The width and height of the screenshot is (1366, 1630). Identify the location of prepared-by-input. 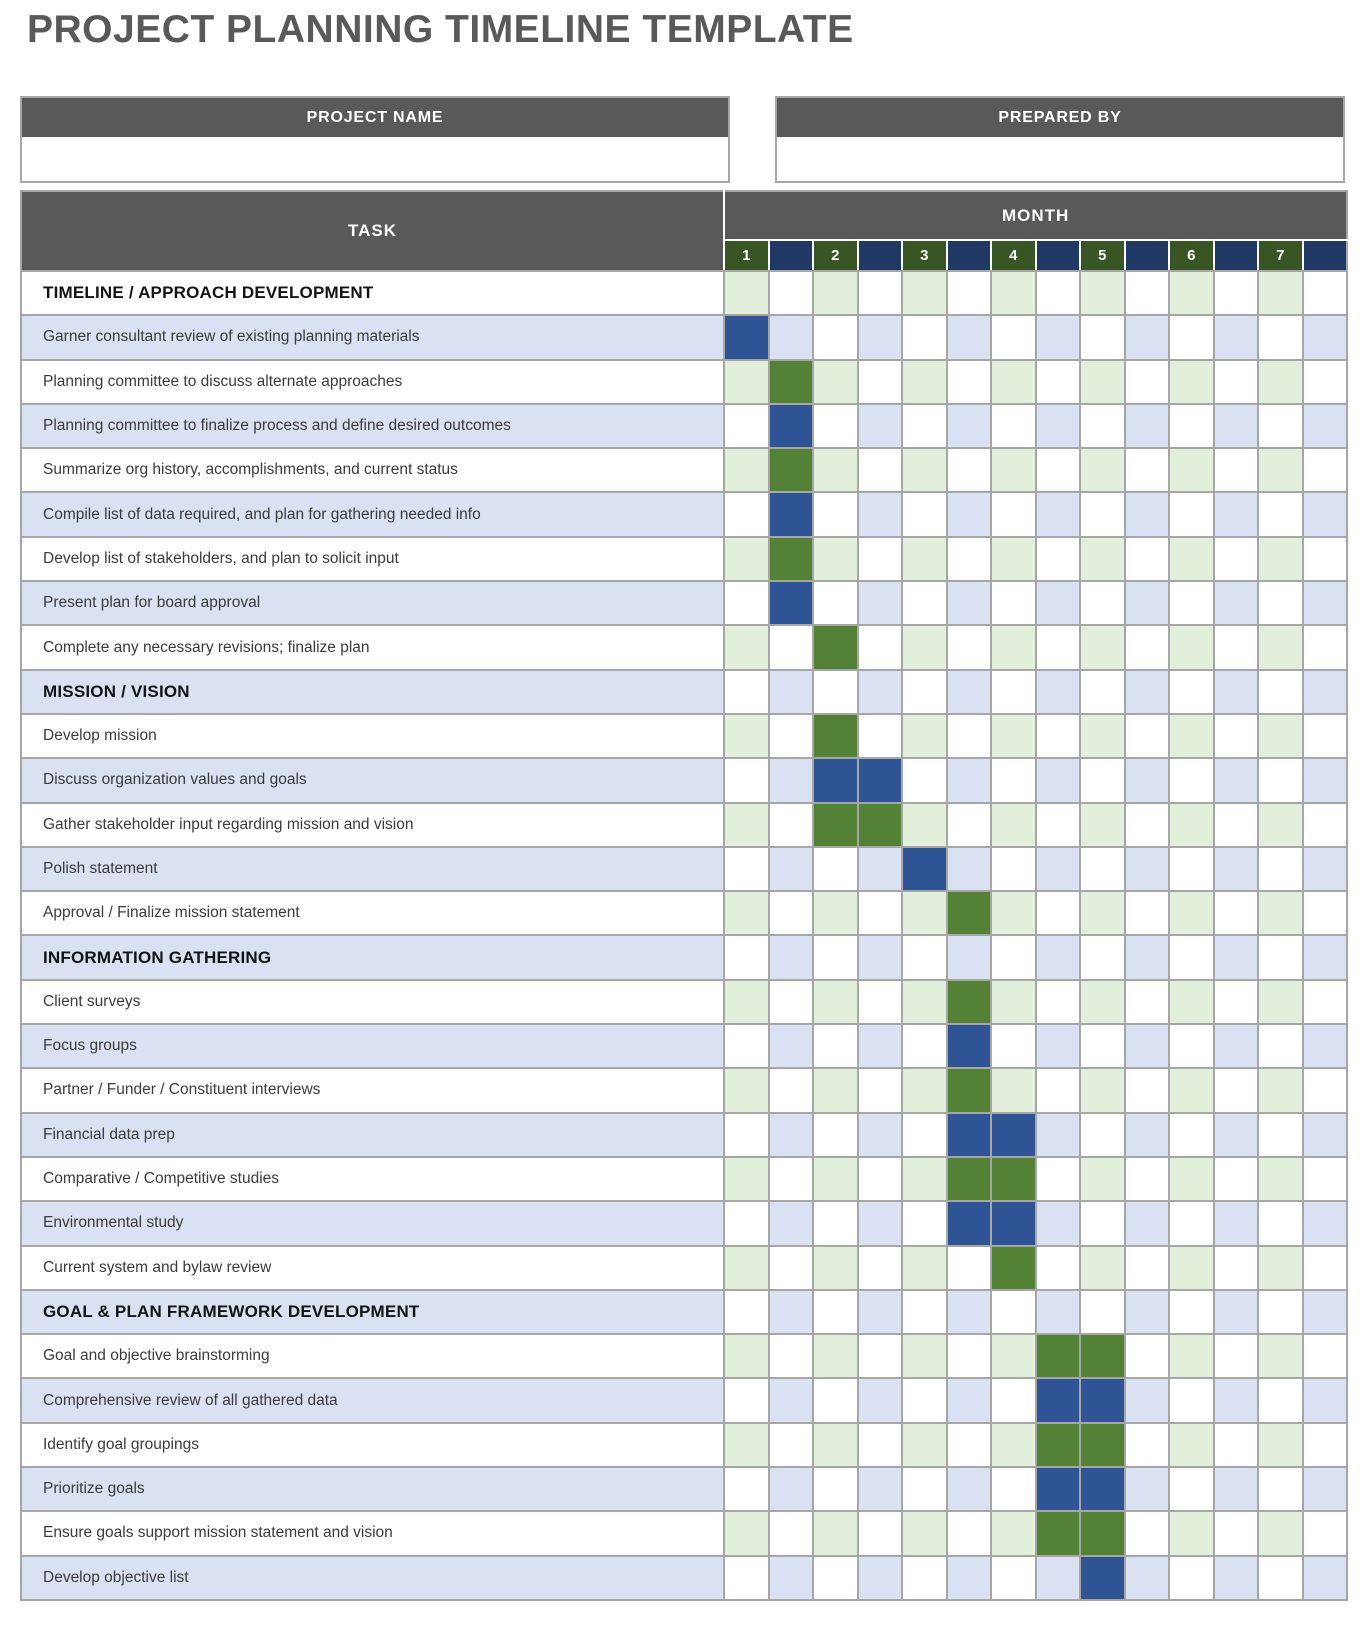
(1060, 160).